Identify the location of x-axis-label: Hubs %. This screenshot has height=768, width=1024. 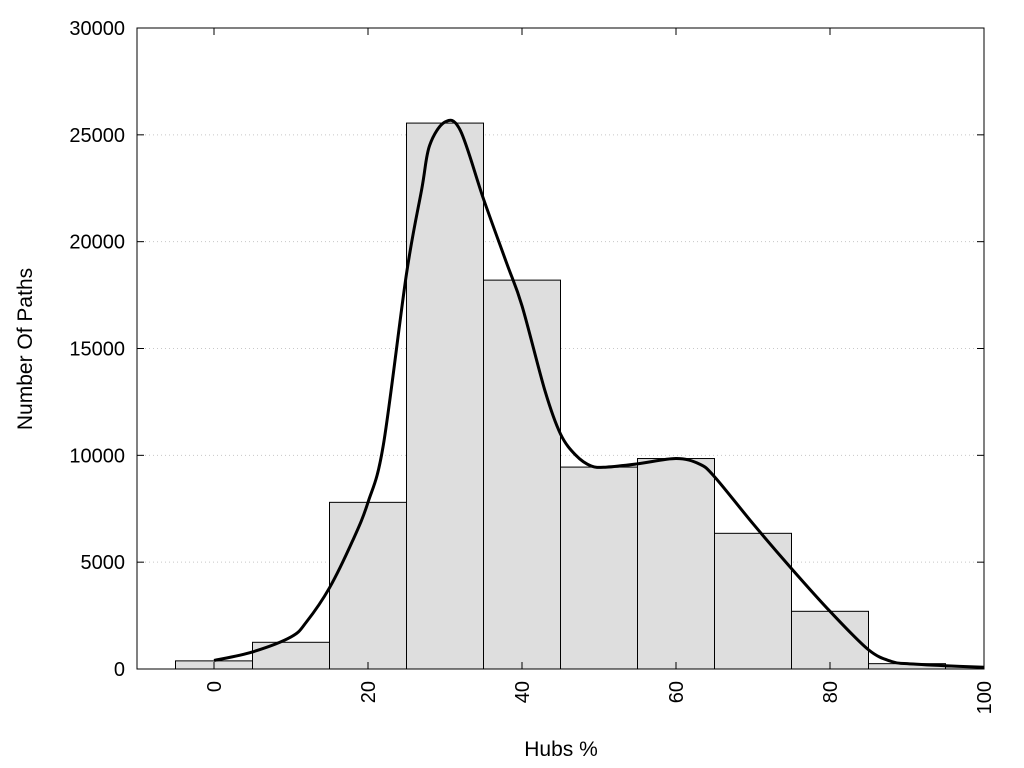
(561, 749).